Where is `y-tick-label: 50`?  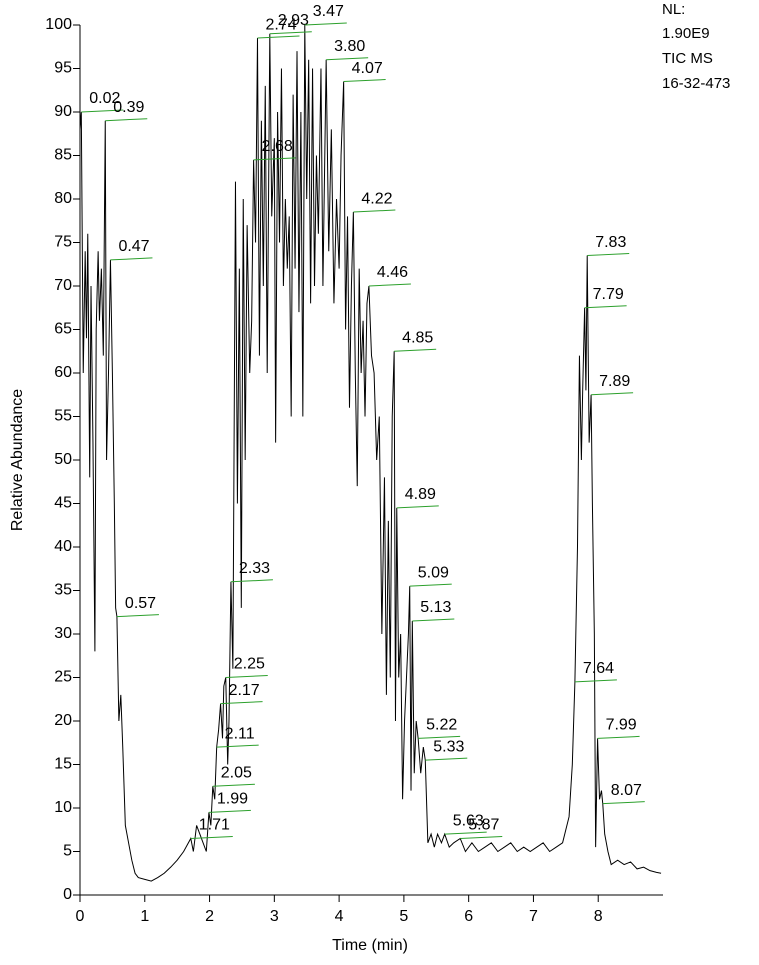
y-tick-label: 50 is located at coordinates (63, 459).